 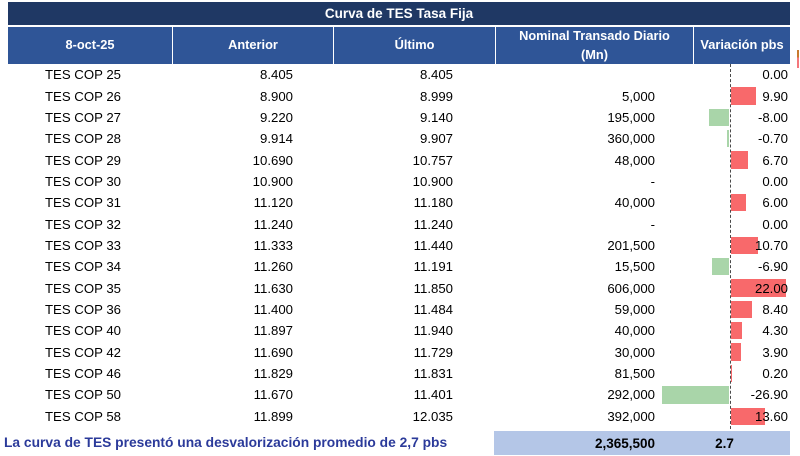 What do you see at coordinates (775, 373) in the screenshot?
I see `variation-value: 0.20` at bounding box center [775, 373].